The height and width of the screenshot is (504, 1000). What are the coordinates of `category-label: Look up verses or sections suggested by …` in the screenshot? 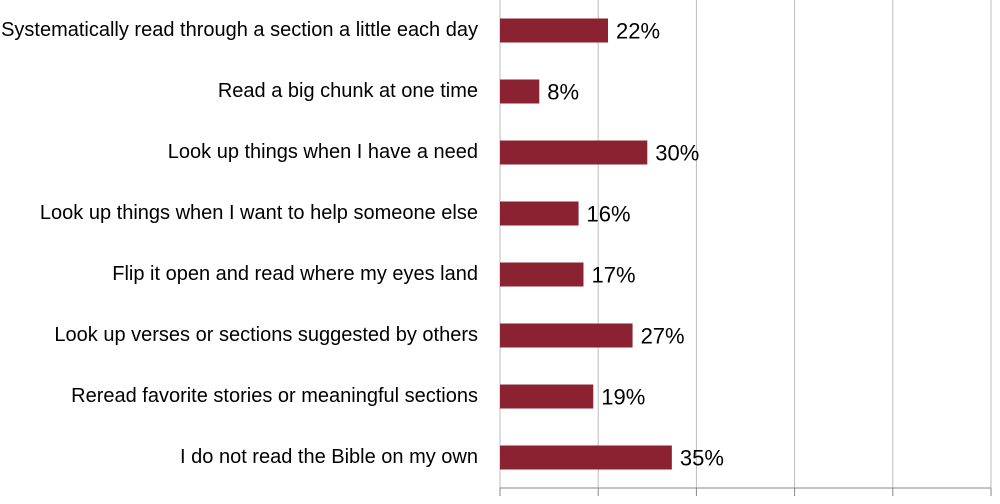 It's located at (266, 335).